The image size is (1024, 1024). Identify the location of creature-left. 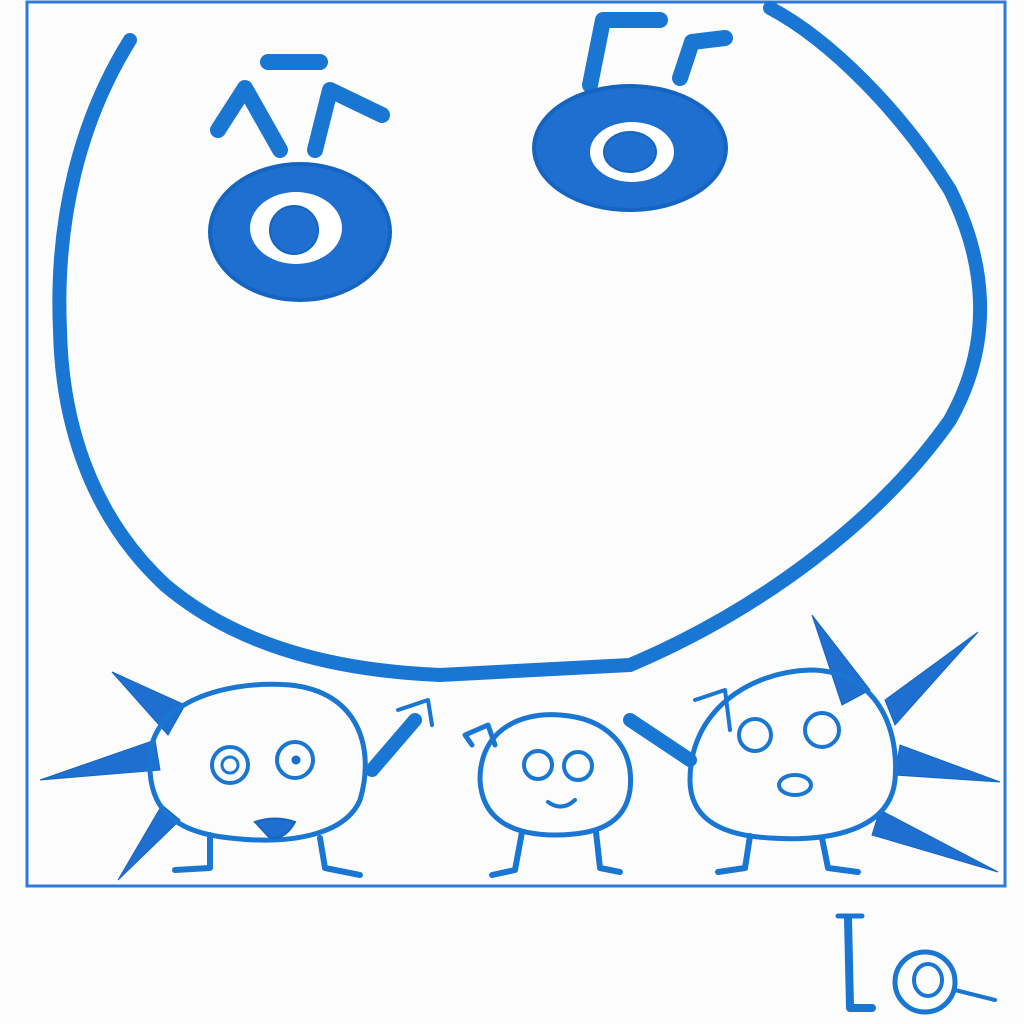
(236, 776).